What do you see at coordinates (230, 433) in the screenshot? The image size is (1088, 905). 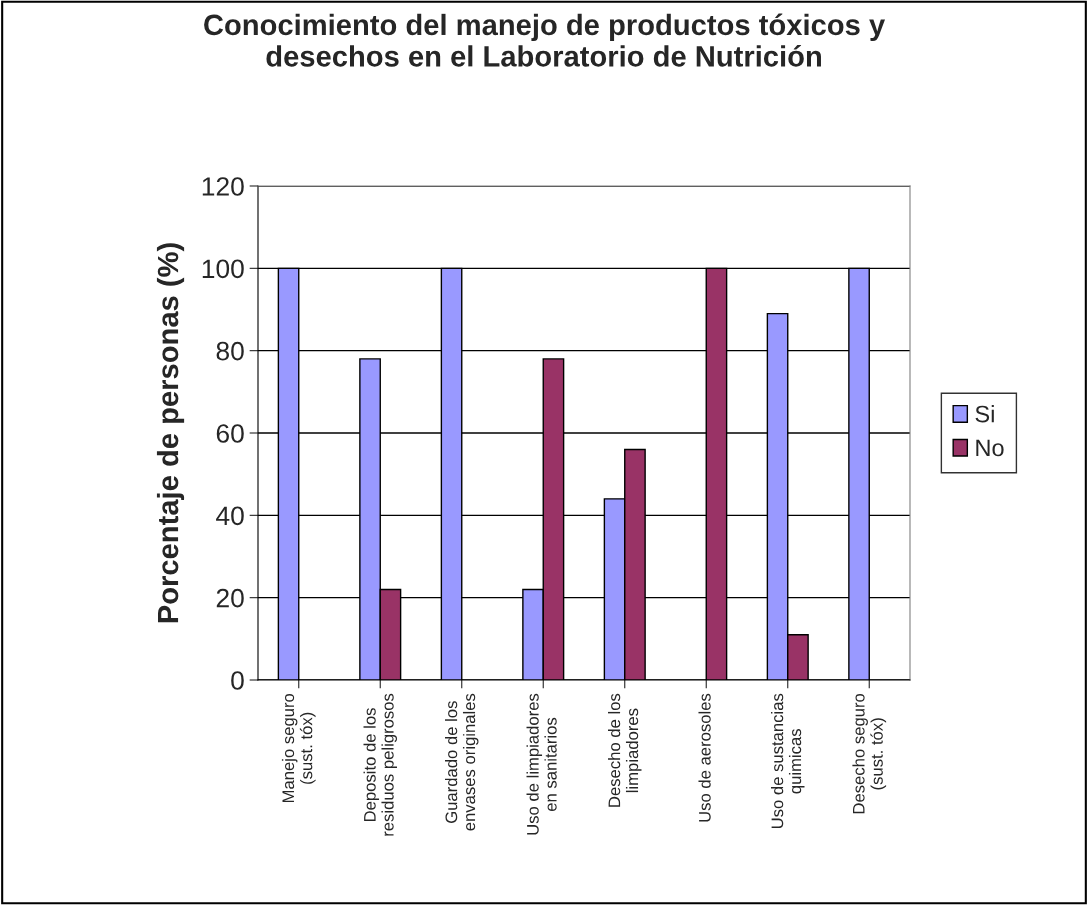 I see `y-tick-label: 60` at bounding box center [230, 433].